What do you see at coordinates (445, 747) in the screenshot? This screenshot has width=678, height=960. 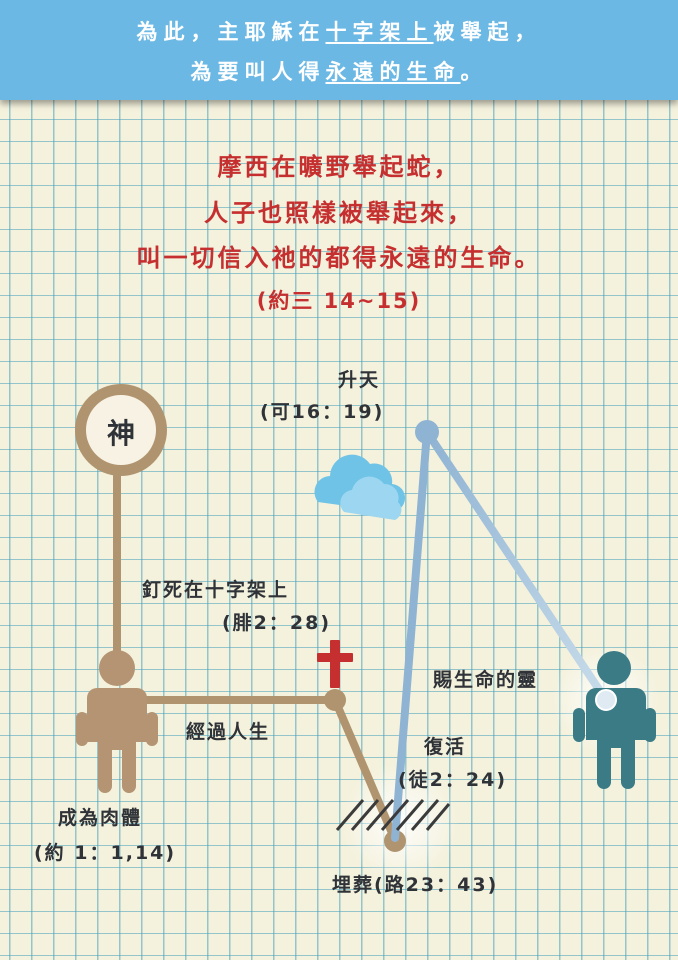 I see `resurrection-title: 復活` at bounding box center [445, 747].